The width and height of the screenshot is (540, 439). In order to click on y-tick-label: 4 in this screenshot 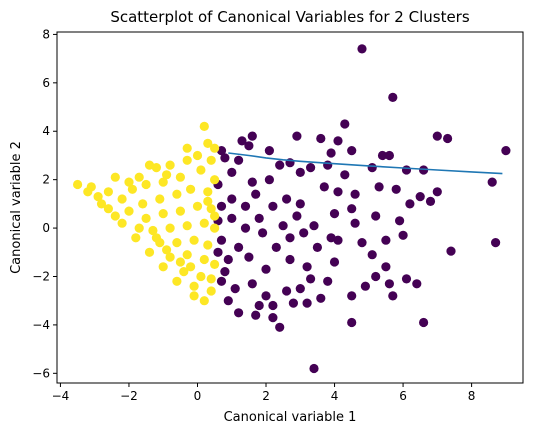, I will do `click(46, 131)`.